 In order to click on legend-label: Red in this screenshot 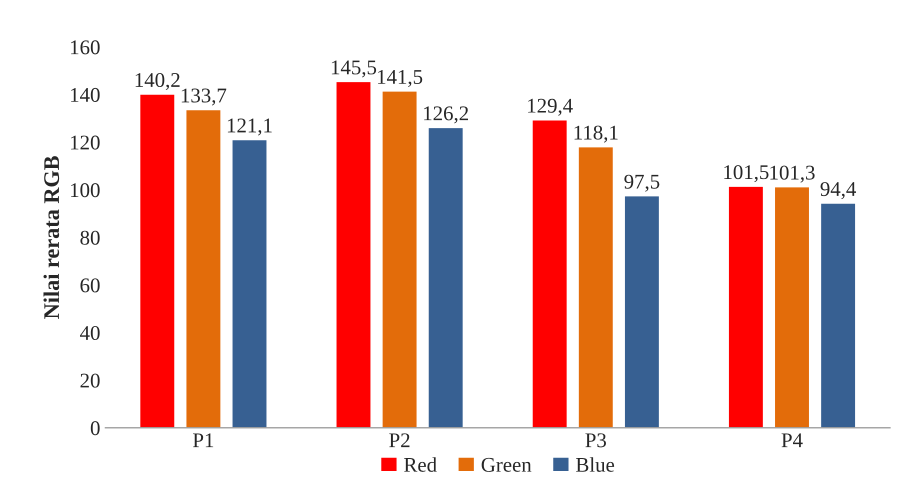, I will do `click(420, 464)`.